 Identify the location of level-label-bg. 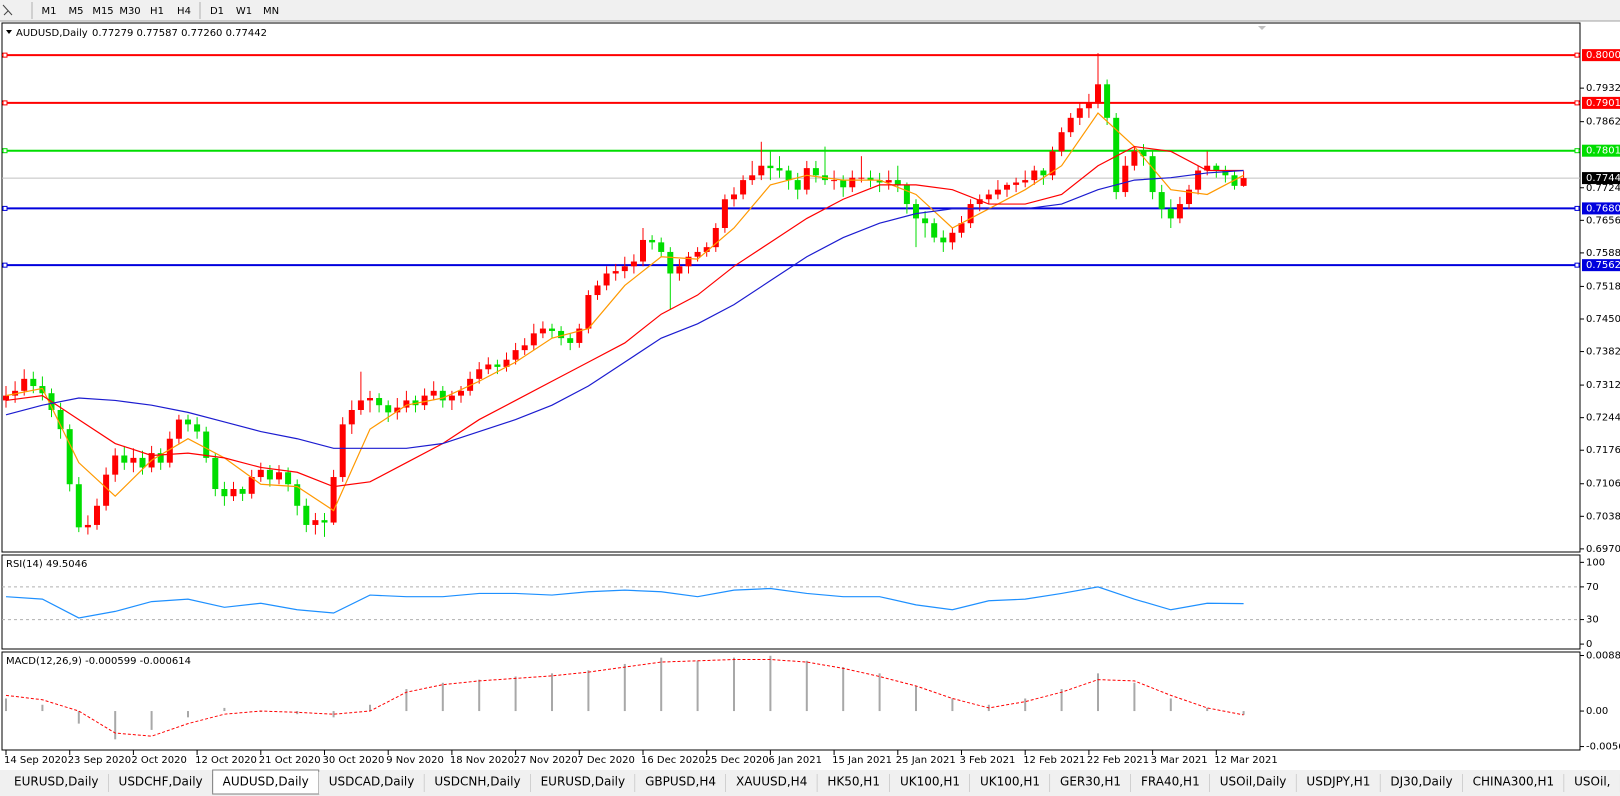
(1601, 150).